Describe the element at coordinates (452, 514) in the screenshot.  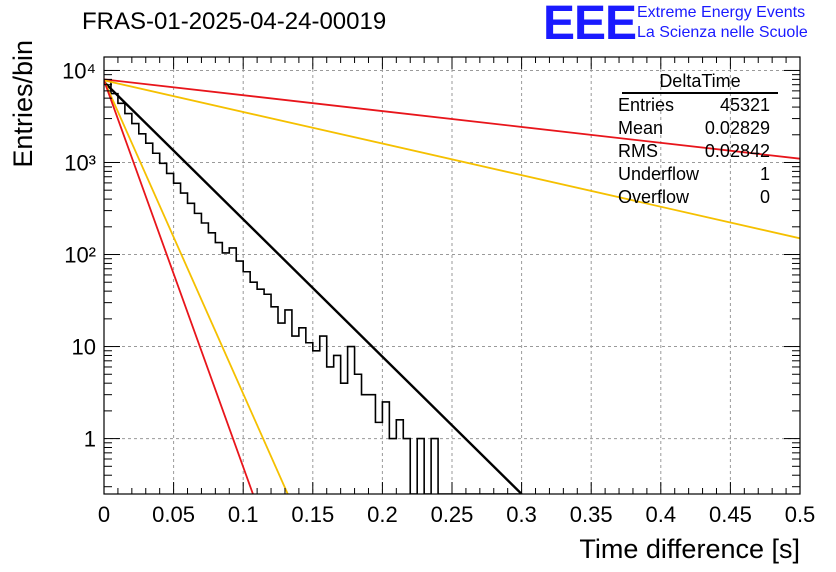
I see `x-tick-label: 0.25` at that location.